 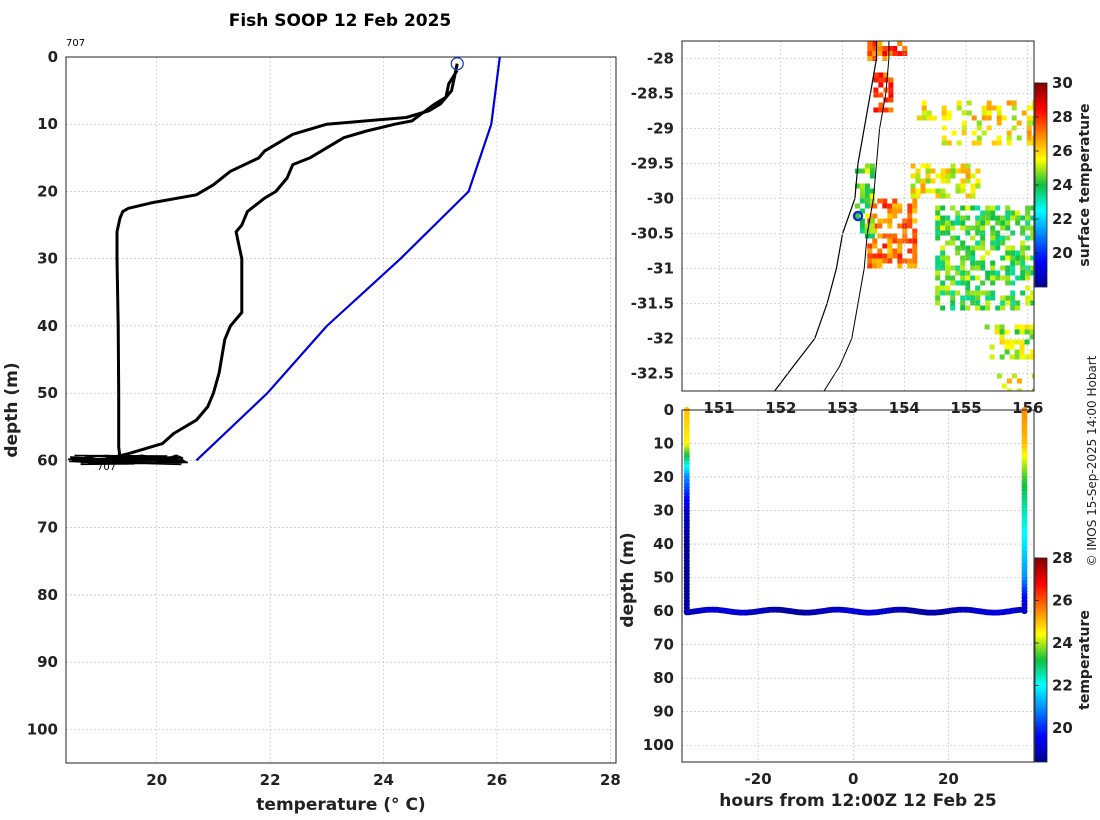 I want to click on map-colorbar-tick-label: 26, so click(x=1062, y=151).